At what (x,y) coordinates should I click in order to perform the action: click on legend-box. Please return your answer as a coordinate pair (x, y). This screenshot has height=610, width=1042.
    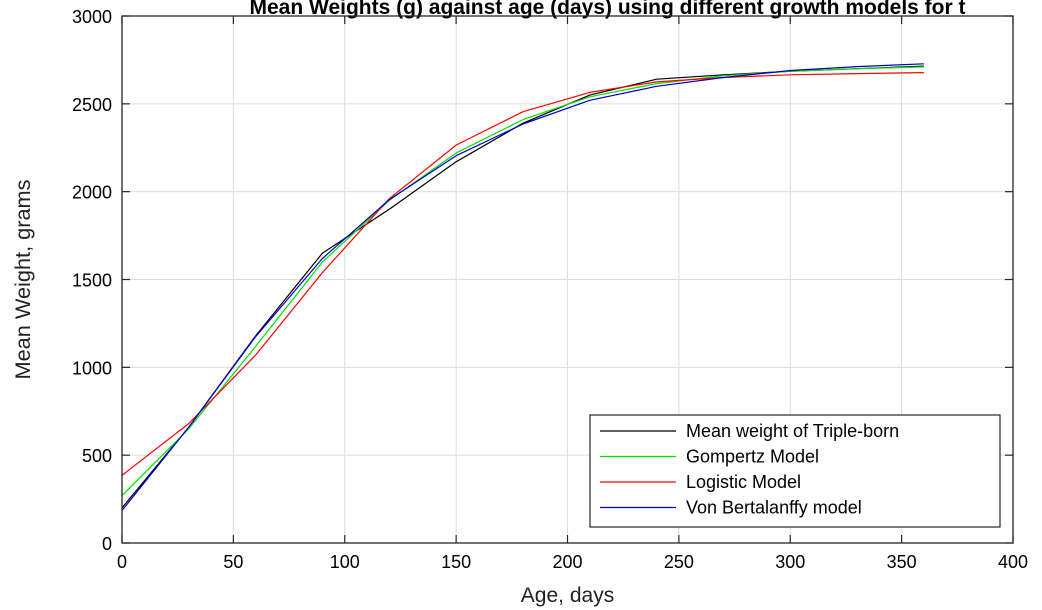
    Looking at the image, I should click on (795, 471).